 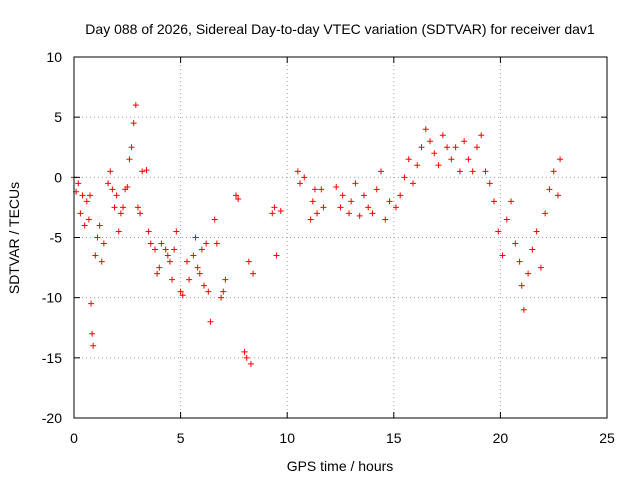 What do you see at coordinates (54, 57) in the screenshot?
I see `y-tick-label: 10` at bounding box center [54, 57].